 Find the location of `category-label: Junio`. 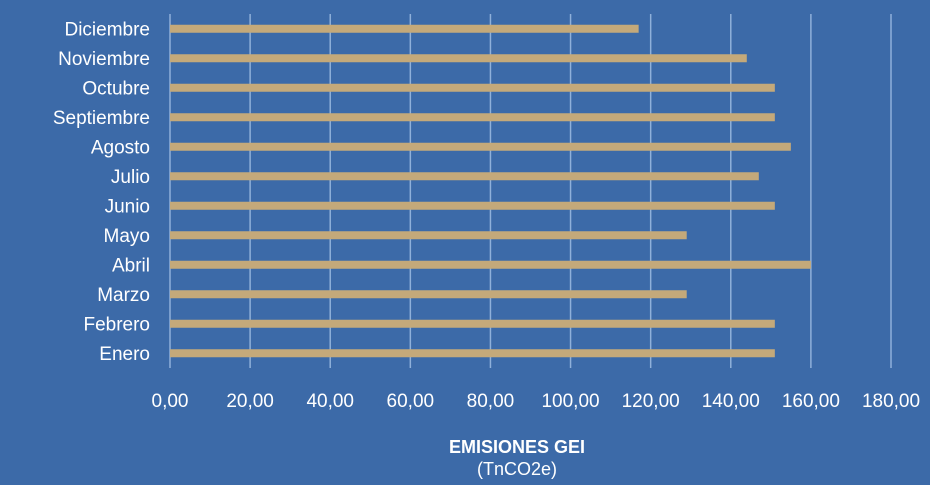

category-label: Junio is located at coordinates (127, 206).